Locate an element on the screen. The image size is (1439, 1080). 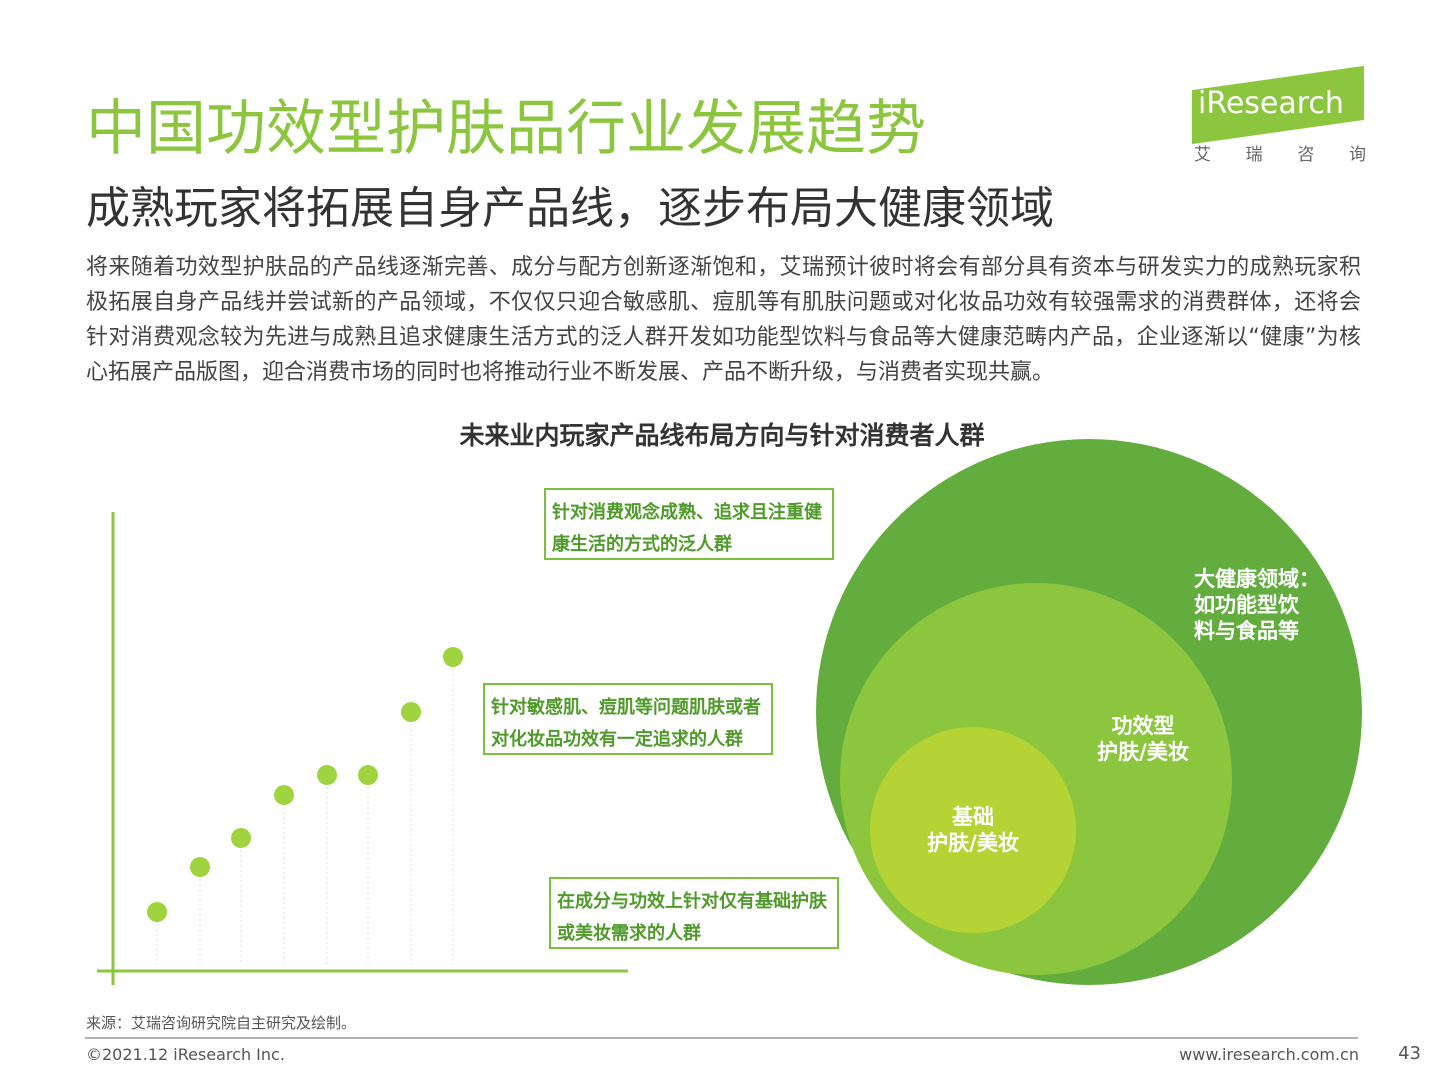
box-text: 或美妆需求的人群 is located at coordinates (629, 933).